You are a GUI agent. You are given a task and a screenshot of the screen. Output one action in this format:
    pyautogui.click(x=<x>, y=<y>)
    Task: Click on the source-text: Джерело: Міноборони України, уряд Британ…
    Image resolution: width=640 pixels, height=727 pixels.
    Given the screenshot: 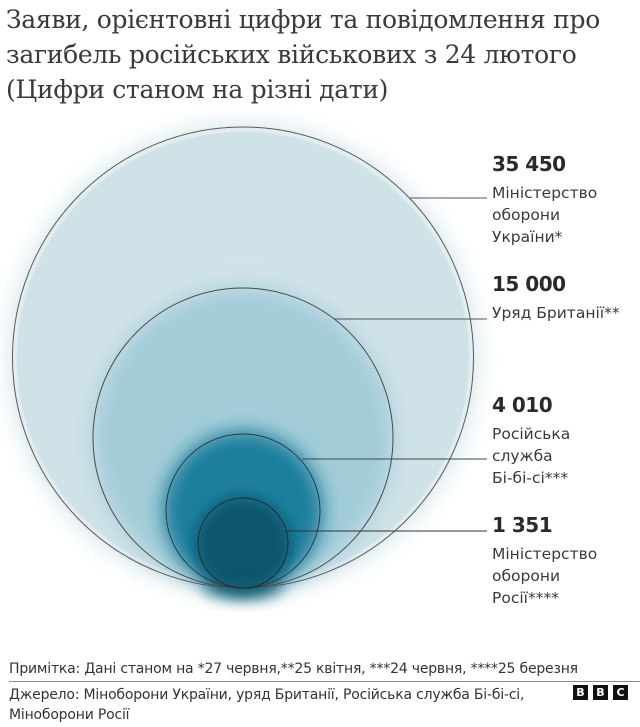 What is the action you would take?
    pyautogui.click(x=267, y=705)
    